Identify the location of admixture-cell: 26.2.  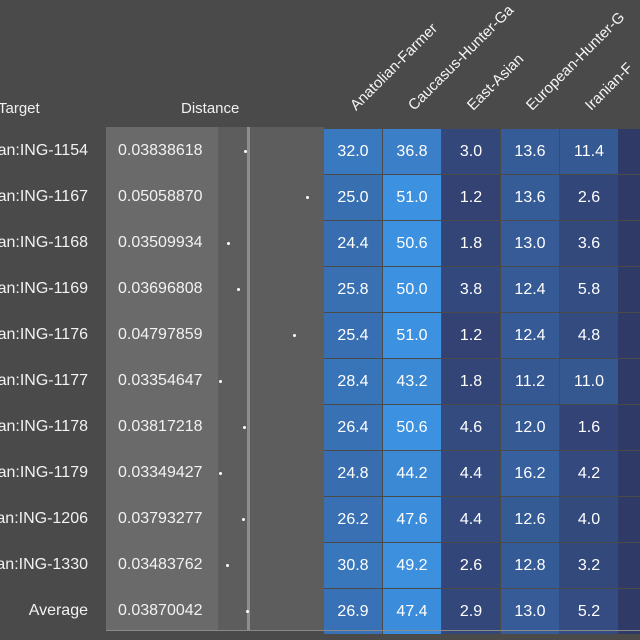
(353, 519).